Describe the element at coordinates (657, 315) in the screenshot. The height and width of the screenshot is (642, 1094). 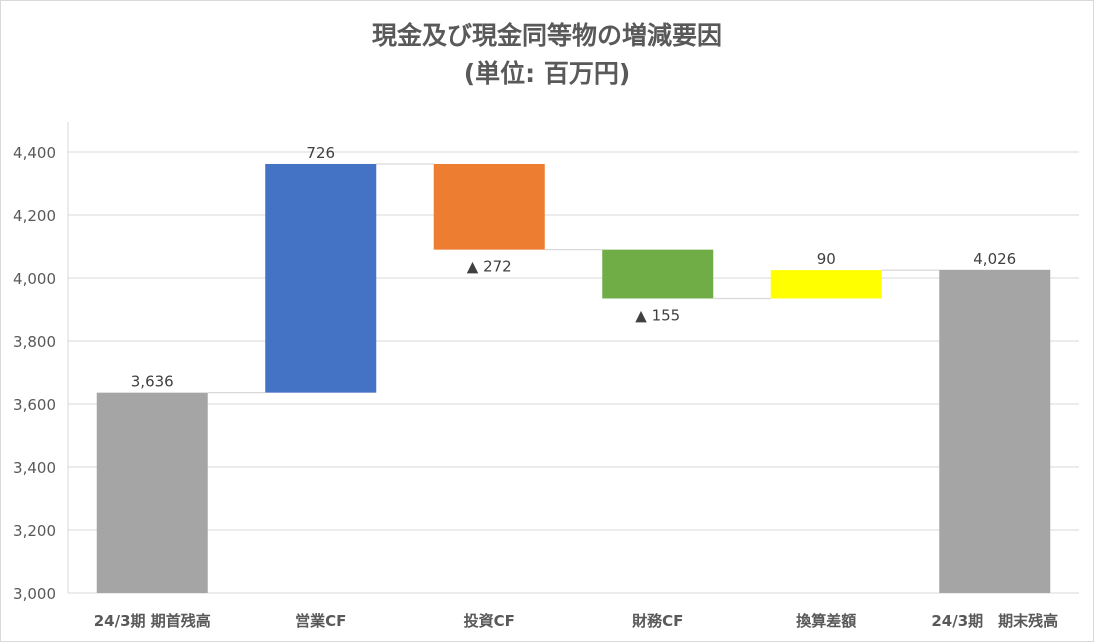
I see `data-label: ▲ 155` at that location.